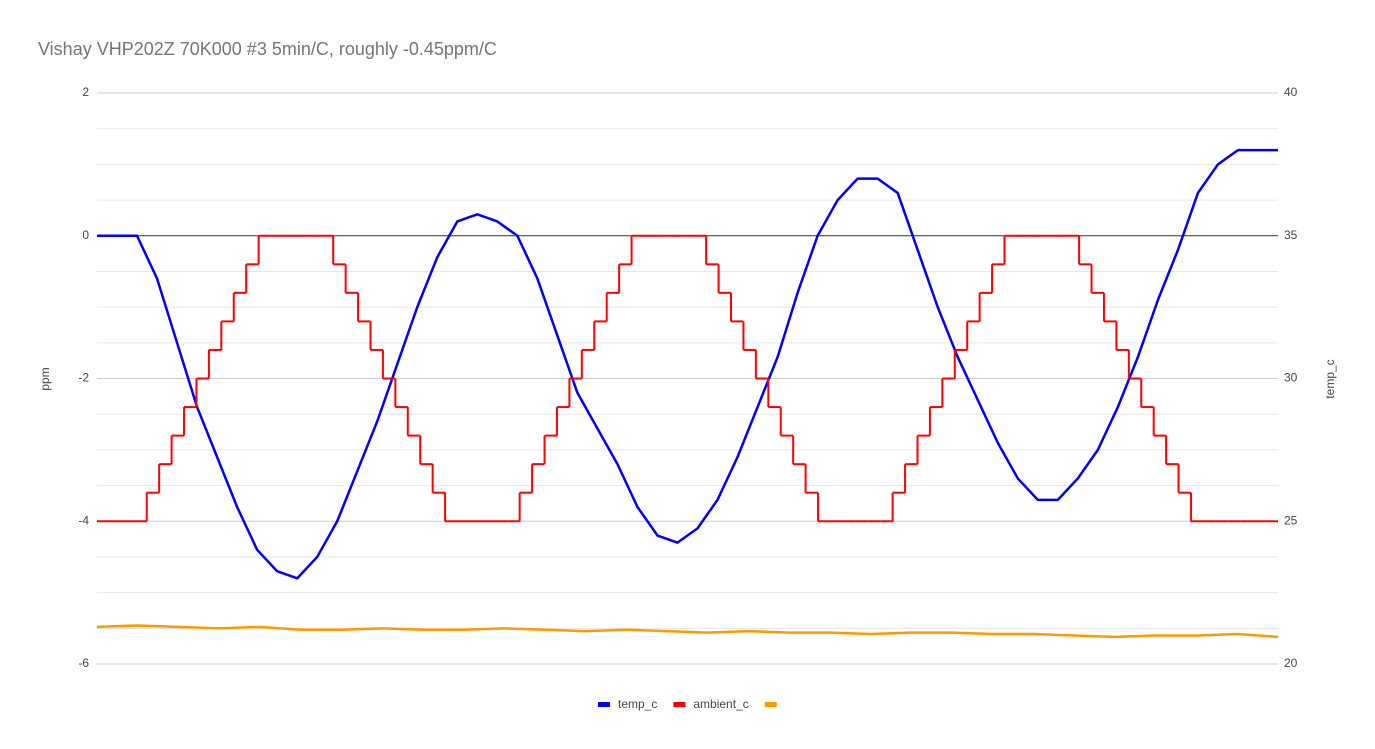 This screenshot has height=749, width=1375. I want to click on y2-tick-label: 40, so click(1291, 92).